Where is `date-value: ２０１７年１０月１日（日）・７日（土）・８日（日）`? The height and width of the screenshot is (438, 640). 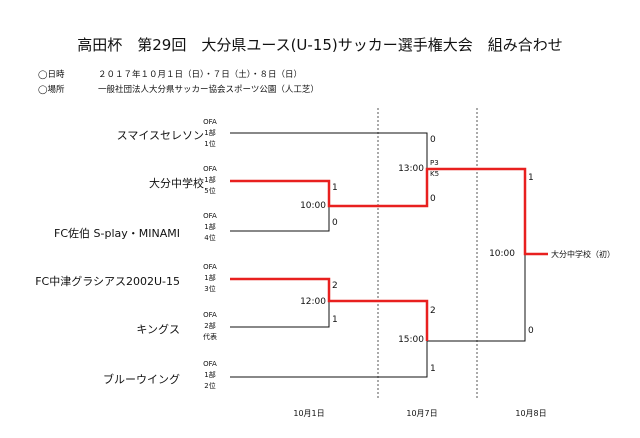 date-value: ２０１７年１０月１日（日）・７日（土）・８日（日） is located at coordinates (200, 75).